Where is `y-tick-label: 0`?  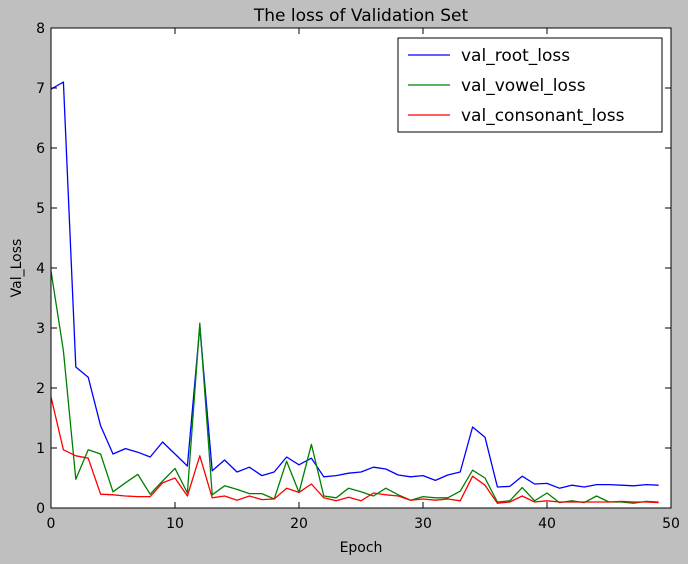
y-tick-label: 0 is located at coordinates (40, 509).